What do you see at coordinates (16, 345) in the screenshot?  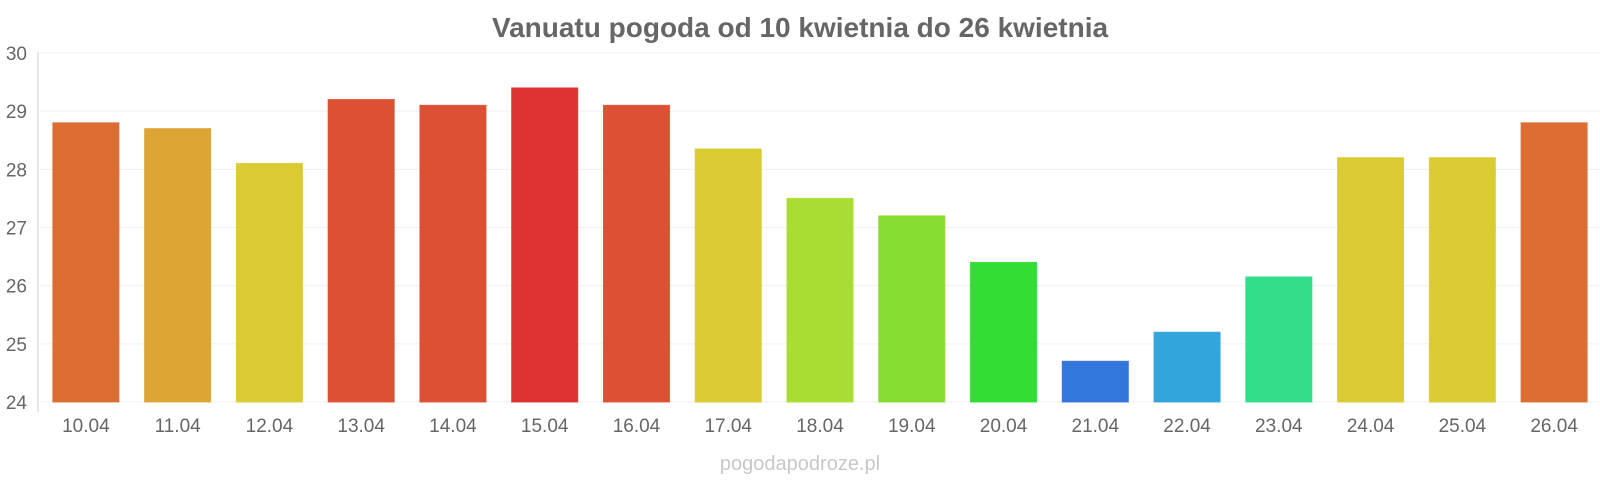 I see `y-tick-label: 25` at bounding box center [16, 345].